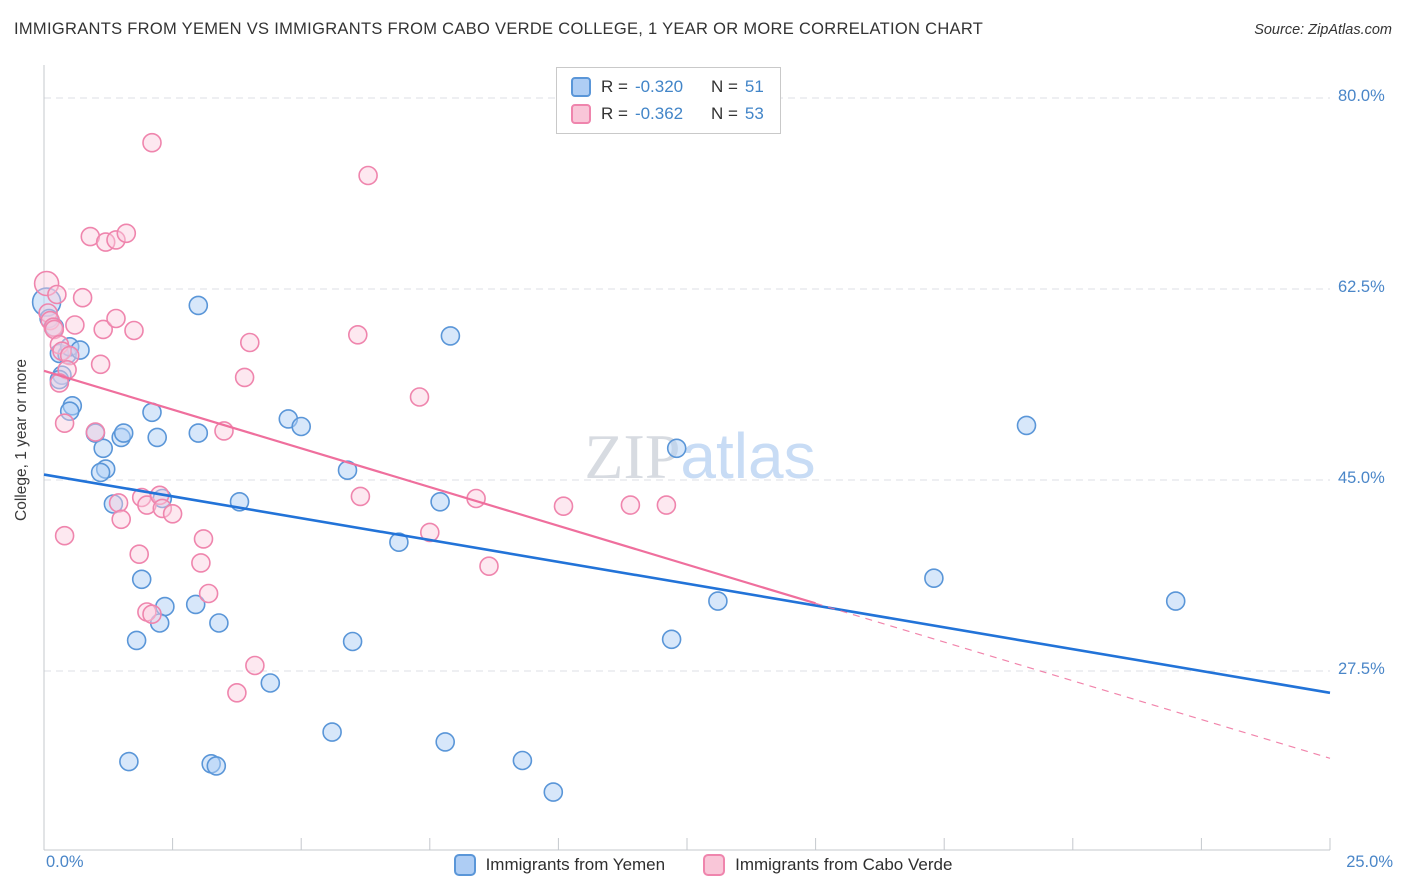  What do you see at coordinates (1361, 286) in the screenshot?
I see `y-tick-label: 62.5%` at bounding box center [1361, 286].